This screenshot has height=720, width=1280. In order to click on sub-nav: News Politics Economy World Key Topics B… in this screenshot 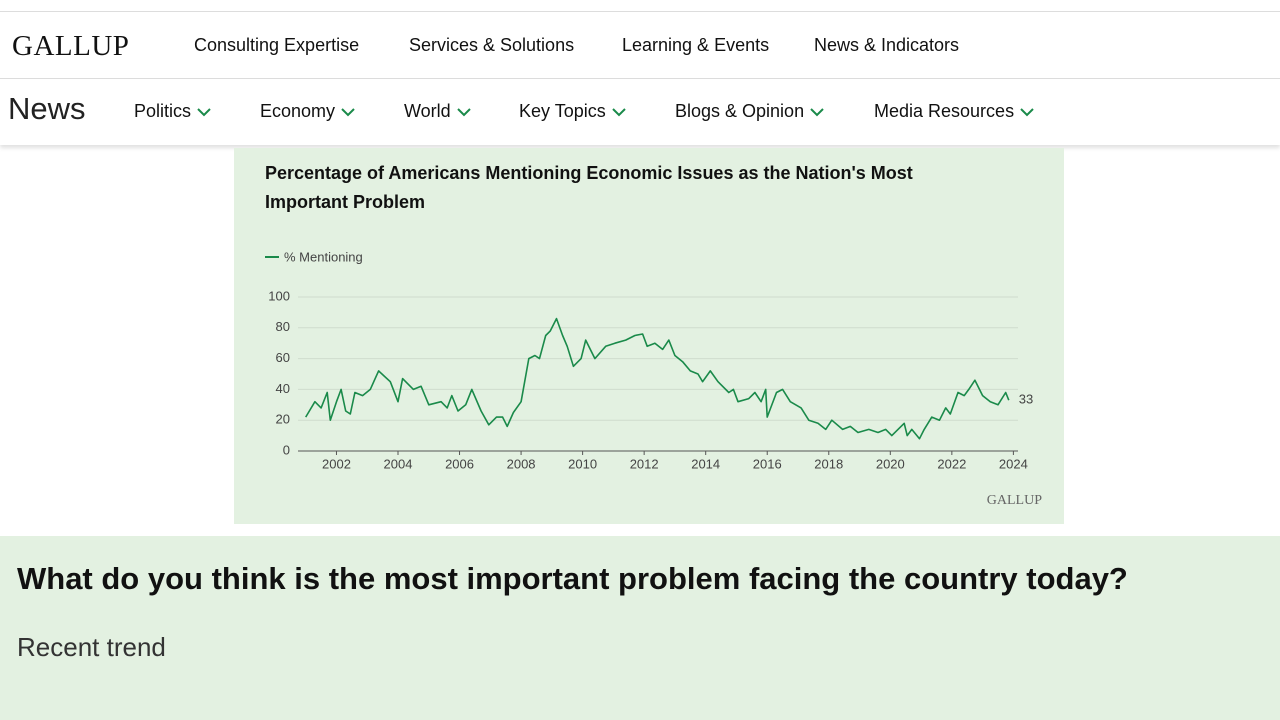, I will do `click(640, 112)`.